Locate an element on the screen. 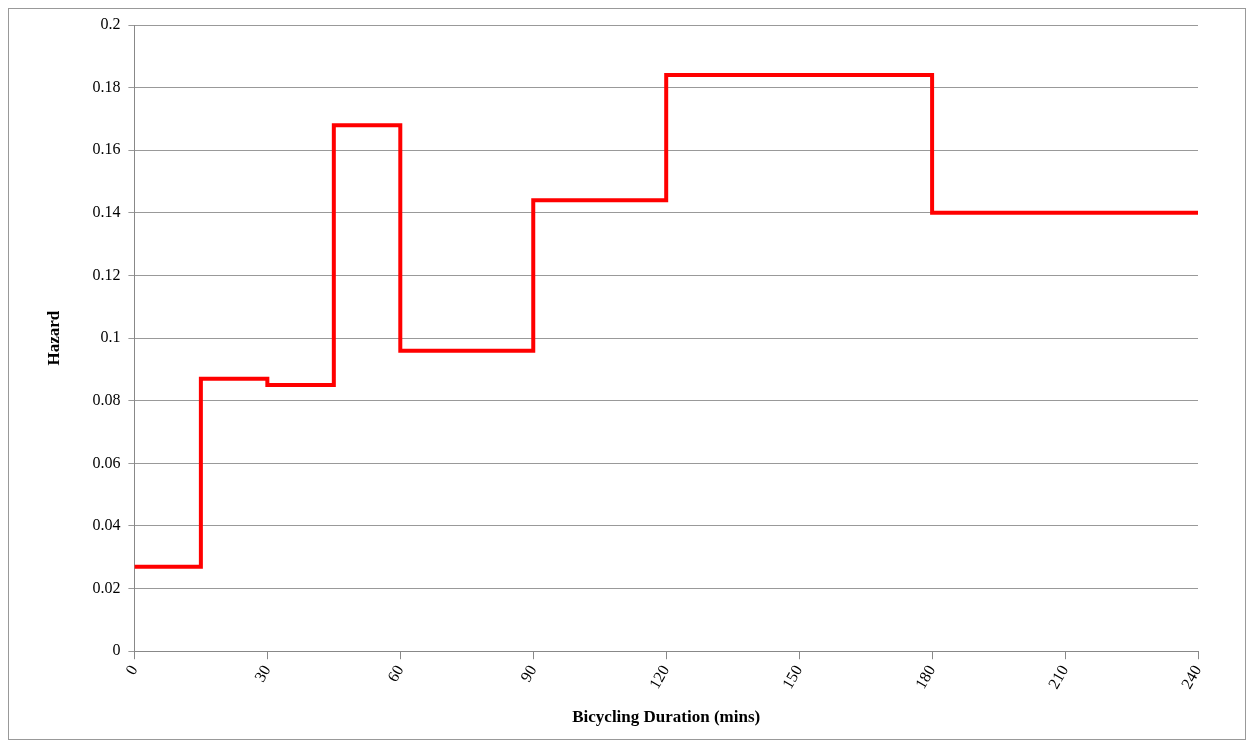 The width and height of the screenshot is (1248, 742). y-tick-label: 0.14 is located at coordinates (106, 212).